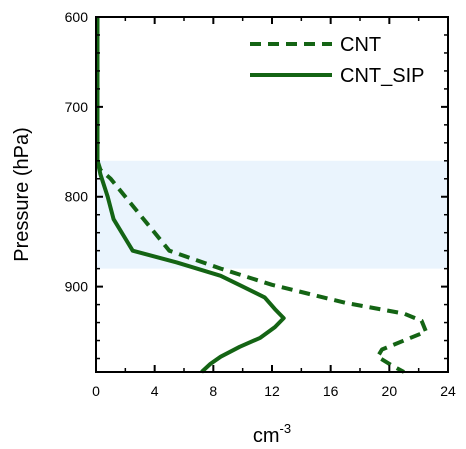 The width and height of the screenshot is (466, 449). I want to click on x-axis-unit: cm, so click(266, 436).